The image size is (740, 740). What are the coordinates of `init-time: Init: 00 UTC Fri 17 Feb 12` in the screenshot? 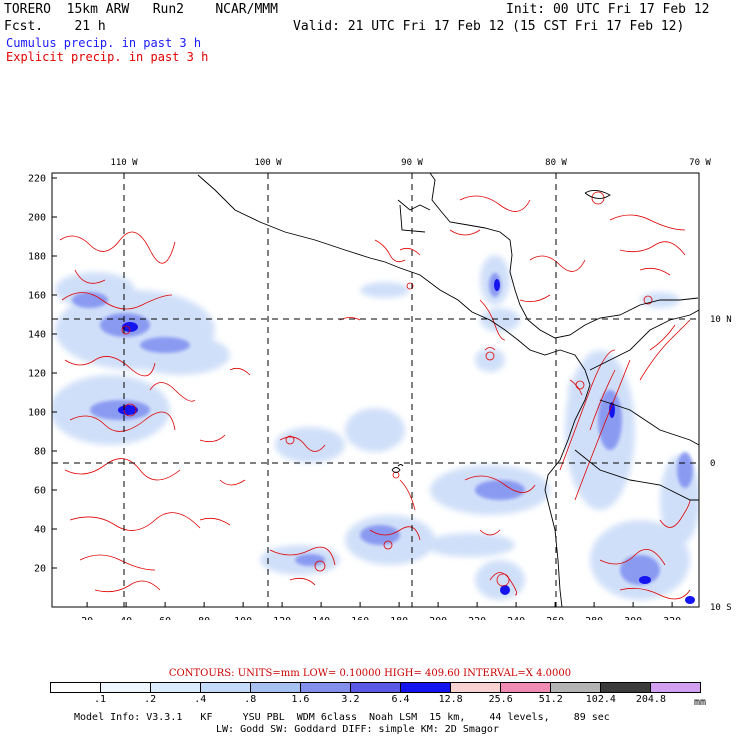 It's located at (608, 9).